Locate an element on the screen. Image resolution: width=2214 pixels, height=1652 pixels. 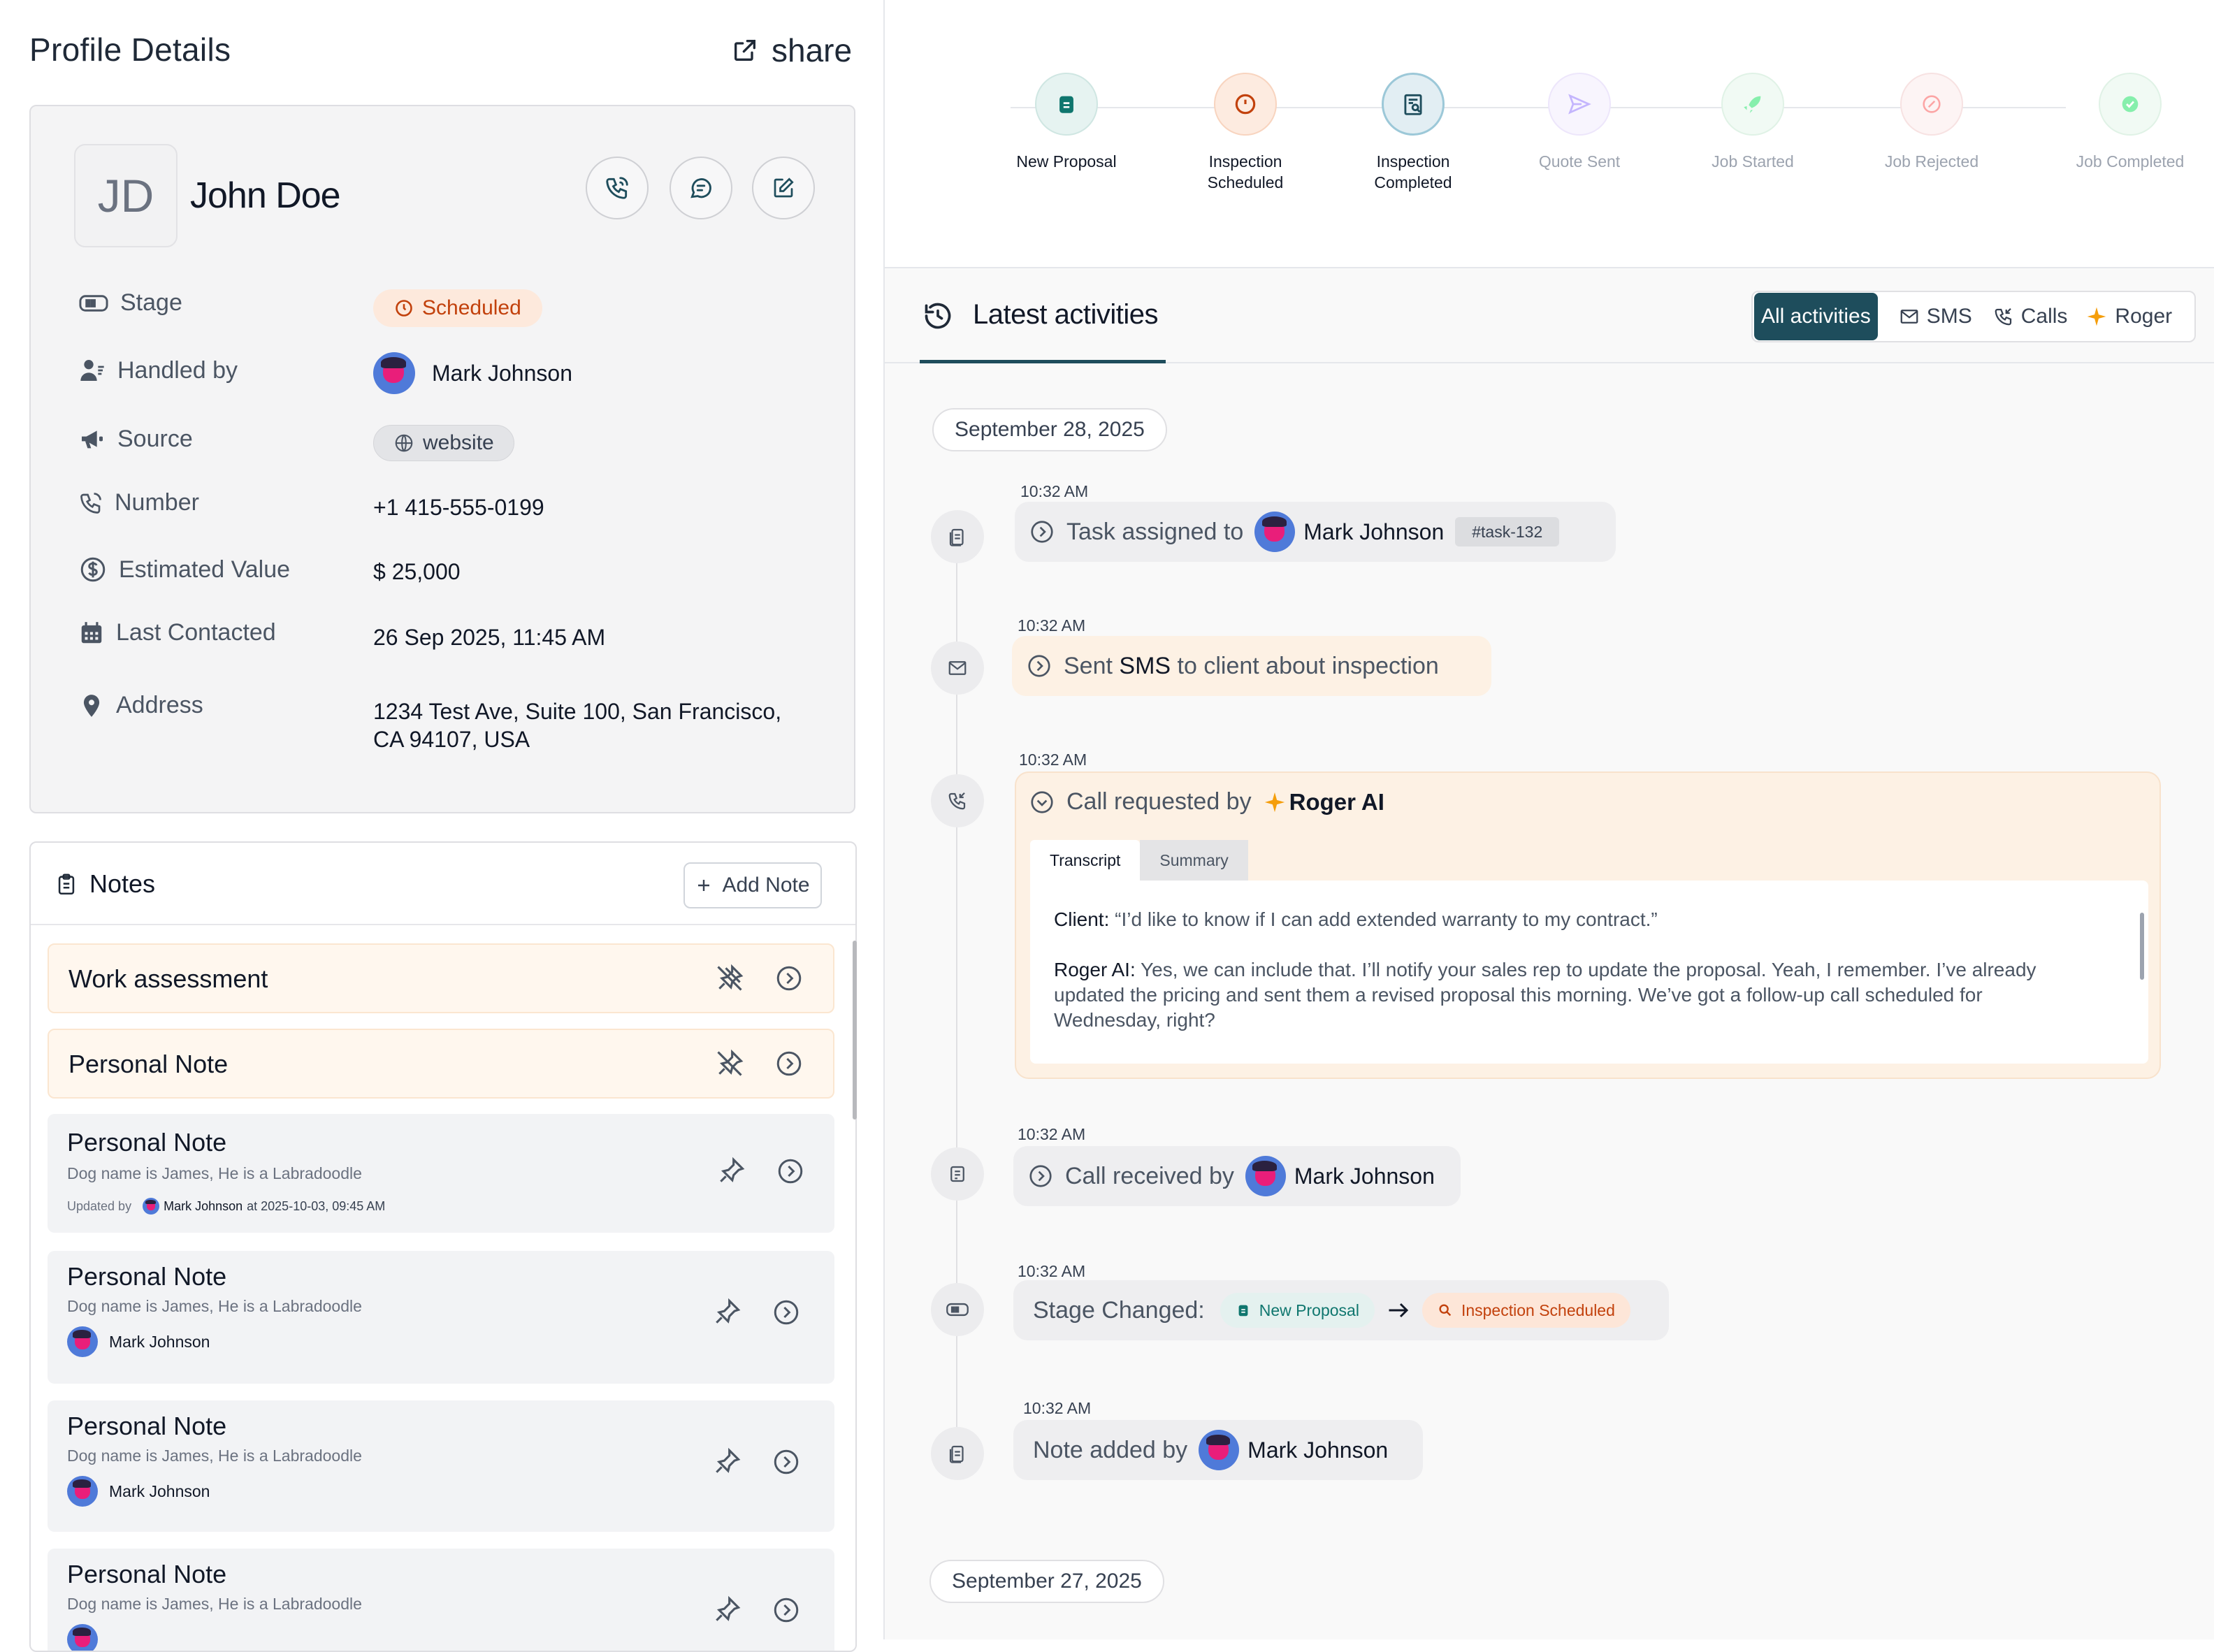
filter-sms: SMS is located at coordinates (1935, 316).